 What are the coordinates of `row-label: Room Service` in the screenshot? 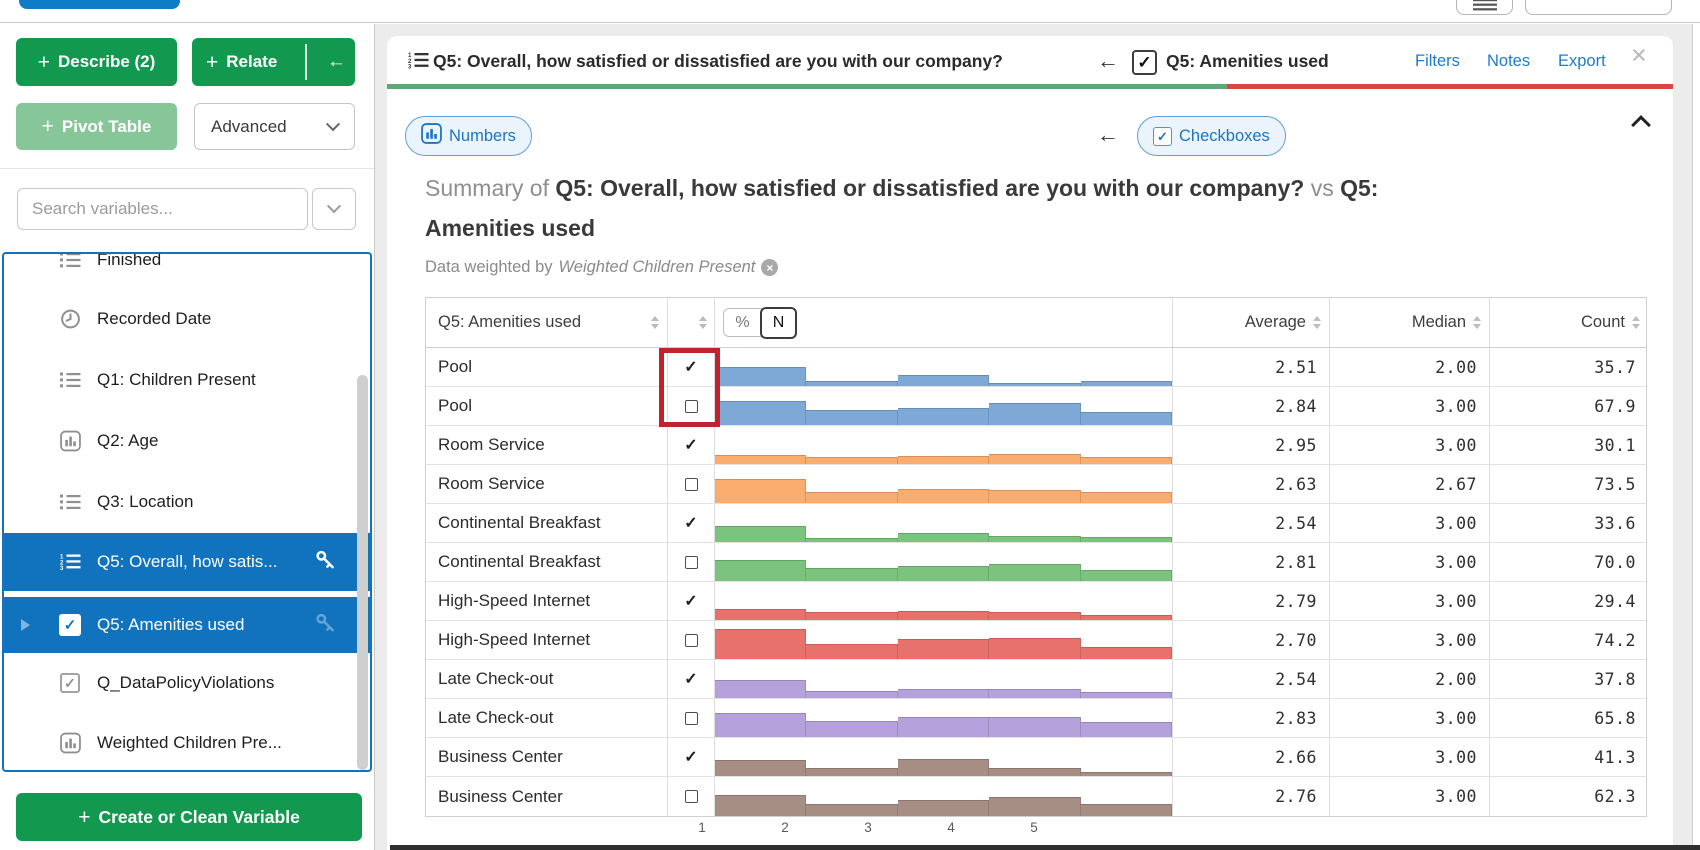 It's located at (491, 444).